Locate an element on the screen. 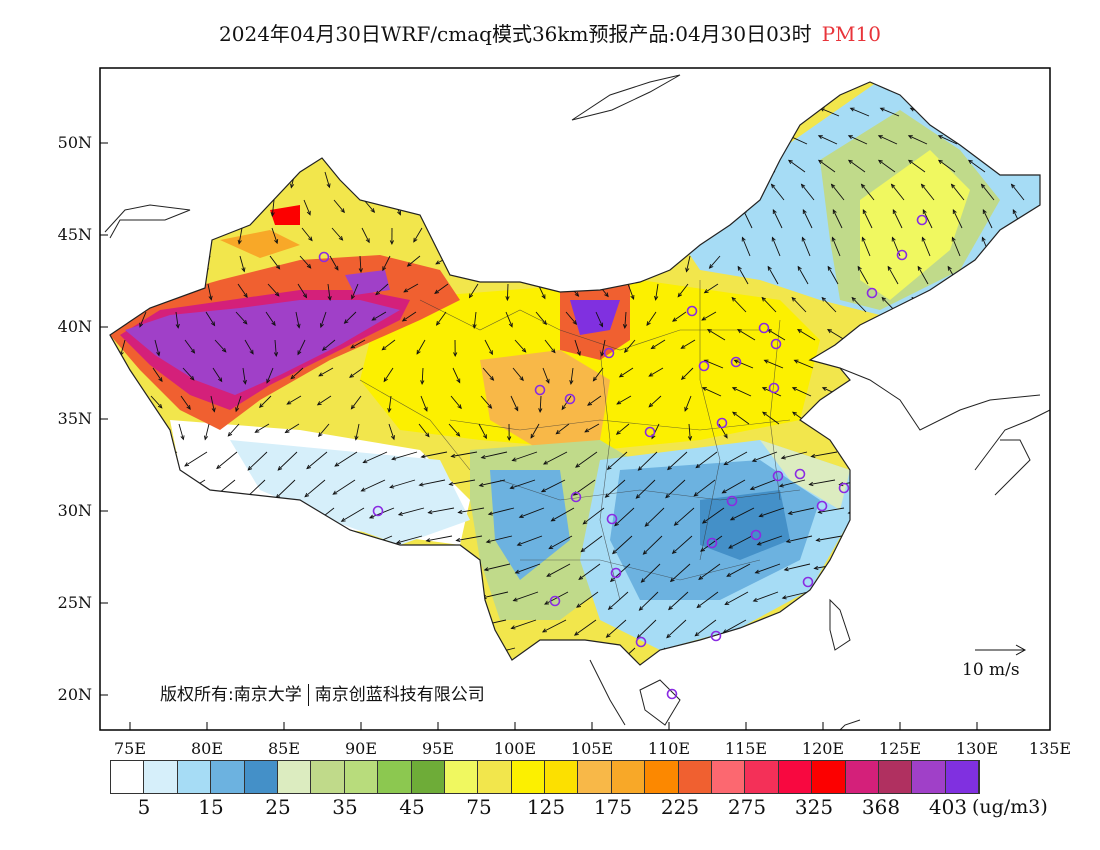 The image size is (1100, 850). colorbar is located at coordinates (545, 777).